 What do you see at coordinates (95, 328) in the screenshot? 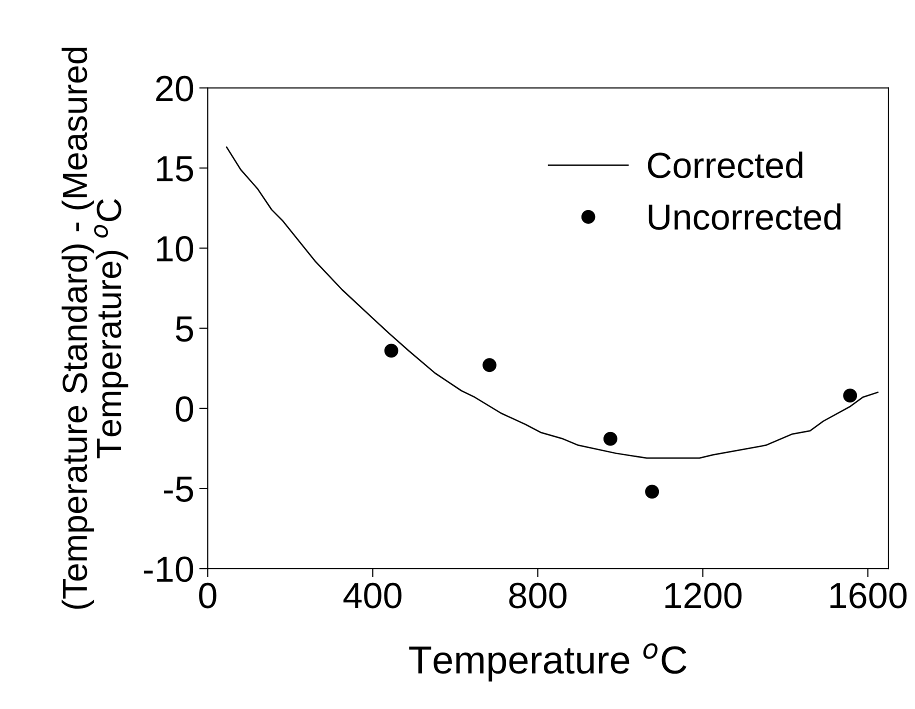
I see `y-axis-title: (Temperature Standard) - (Measured Temperature) $^{o}$C` at bounding box center [95, 328].